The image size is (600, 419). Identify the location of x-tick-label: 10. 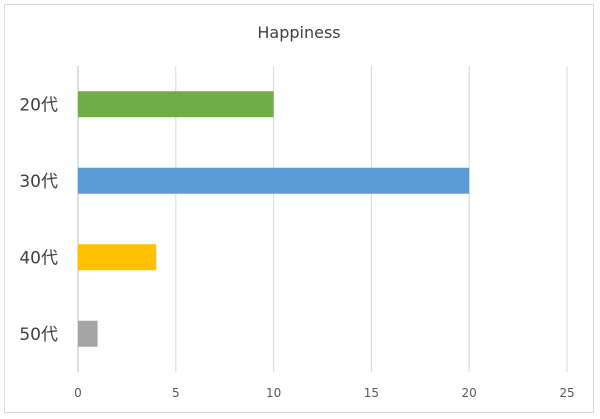
(273, 393).